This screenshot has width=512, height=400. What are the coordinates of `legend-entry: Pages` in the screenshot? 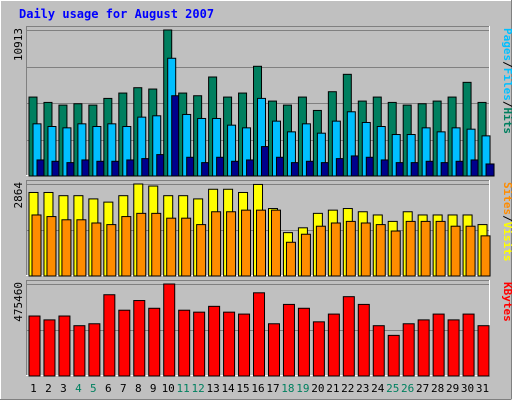 It's located at (506, 44).